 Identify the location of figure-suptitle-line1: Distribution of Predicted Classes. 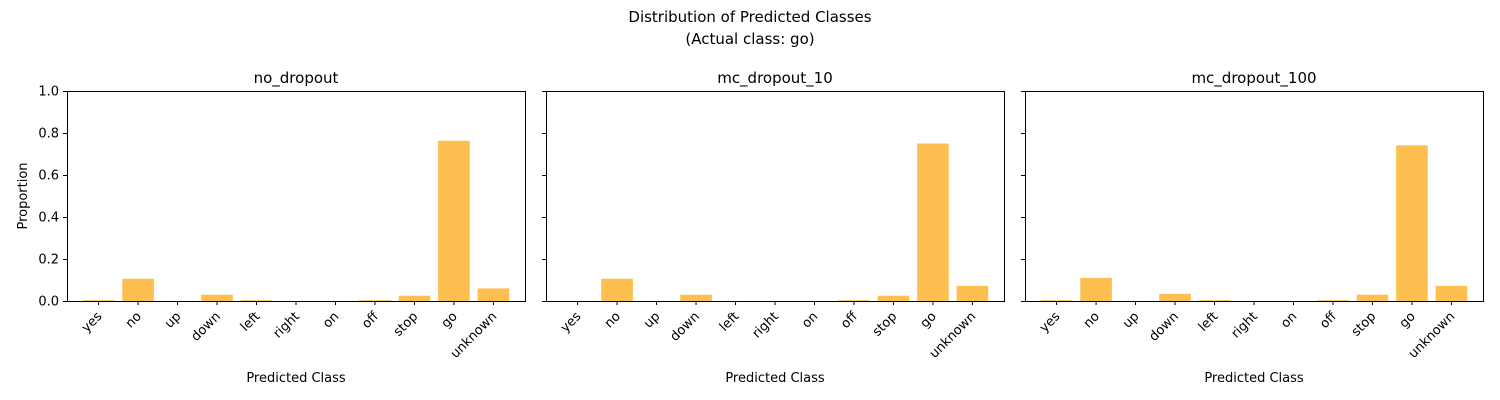
(749, 17).